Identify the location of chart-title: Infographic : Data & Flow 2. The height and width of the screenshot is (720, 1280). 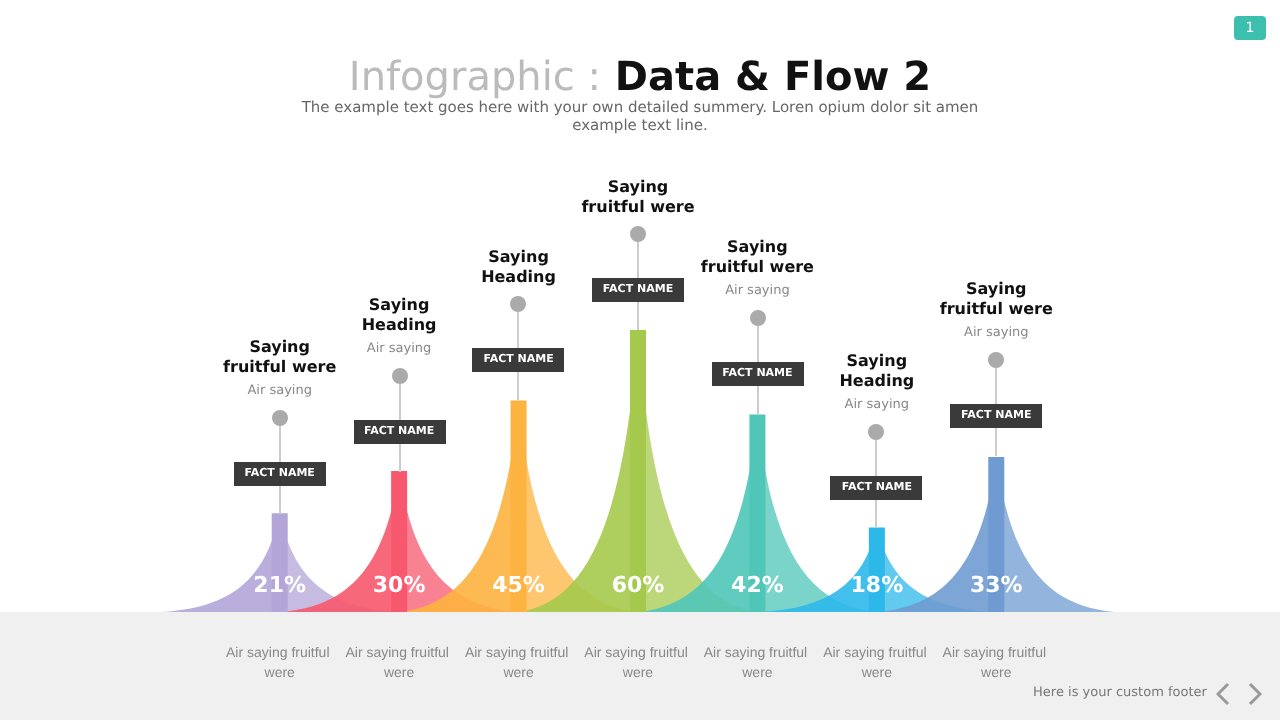
(640, 76).